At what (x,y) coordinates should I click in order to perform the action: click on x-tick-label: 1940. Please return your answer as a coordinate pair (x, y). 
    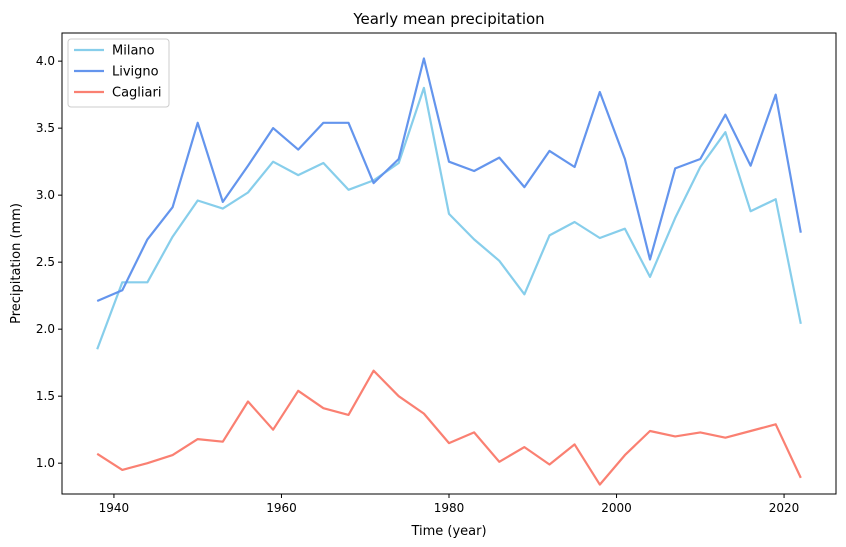
    Looking at the image, I should click on (114, 508).